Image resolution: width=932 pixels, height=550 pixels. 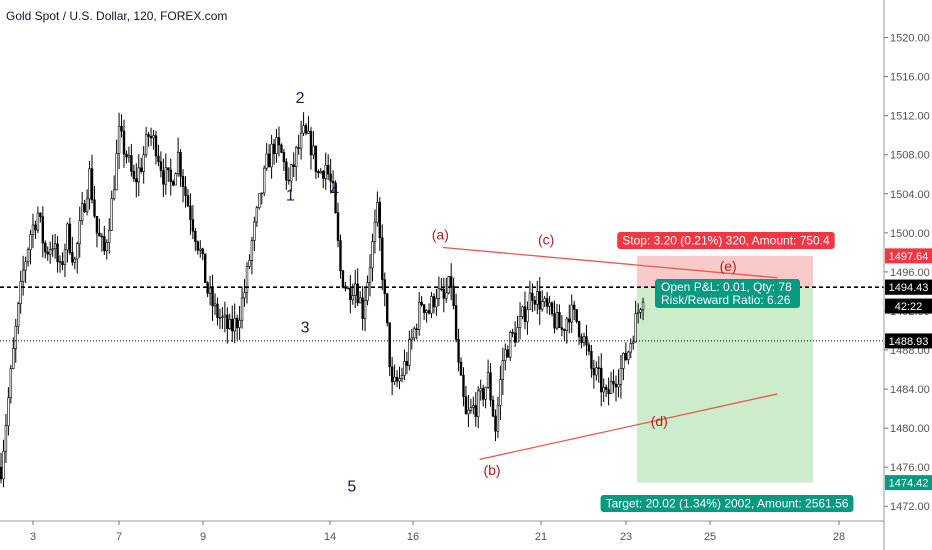 I want to click on price-tick-label: 1508.00, so click(x=910, y=156).